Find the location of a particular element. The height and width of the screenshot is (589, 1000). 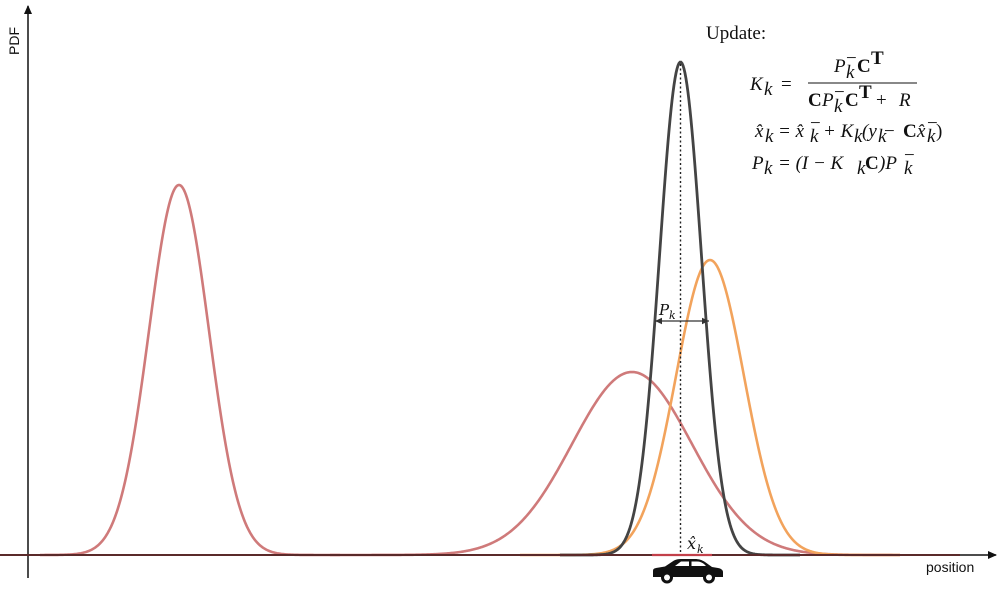

state-rhs-sub: k is located at coordinates (814, 136).